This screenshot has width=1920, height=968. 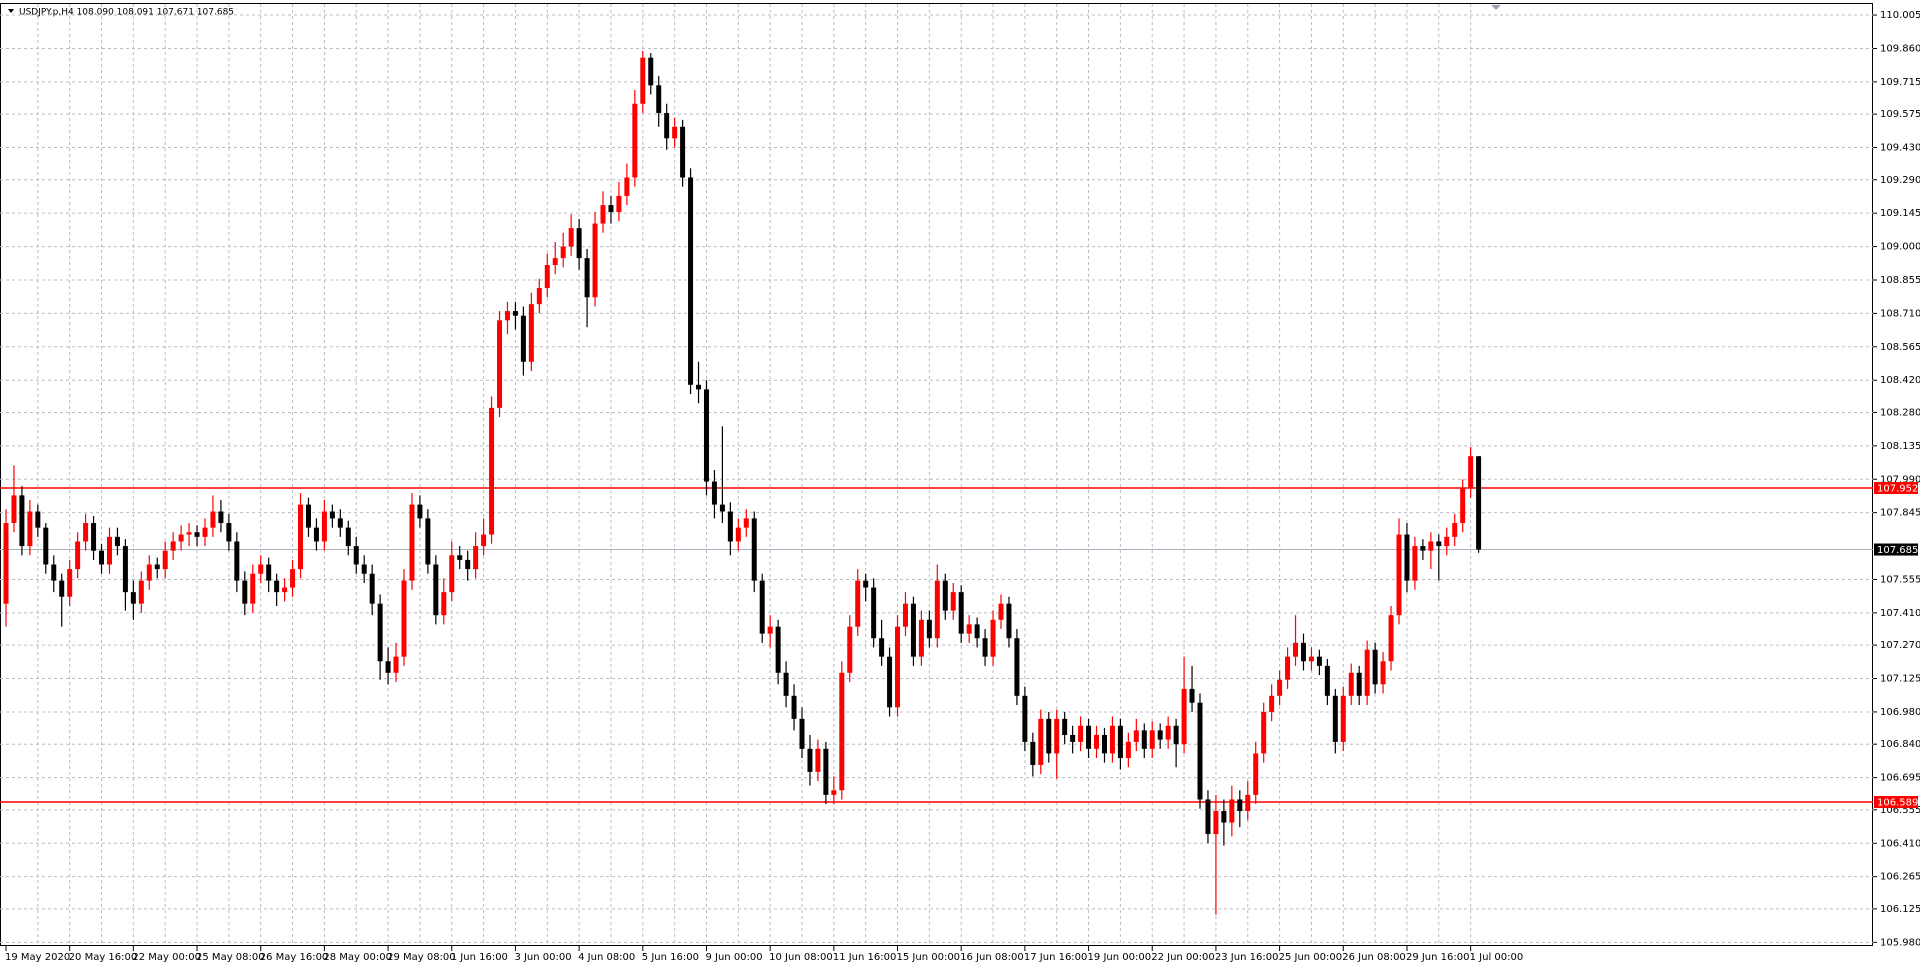 I want to click on y-tick-label: 109.290, so click(x=1900, y=180).